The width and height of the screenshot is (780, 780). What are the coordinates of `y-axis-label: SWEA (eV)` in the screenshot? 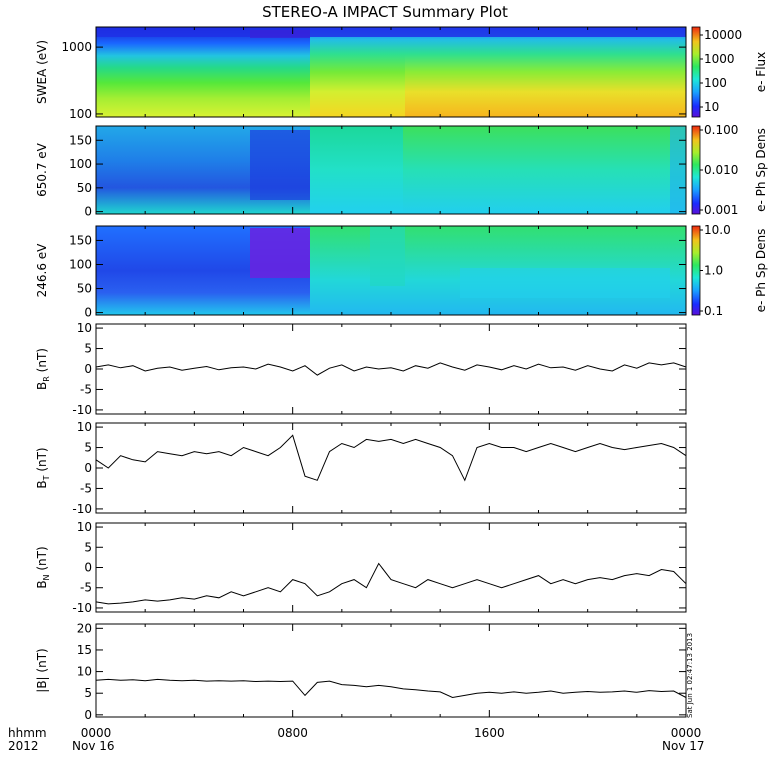 It's located at (42, 72).